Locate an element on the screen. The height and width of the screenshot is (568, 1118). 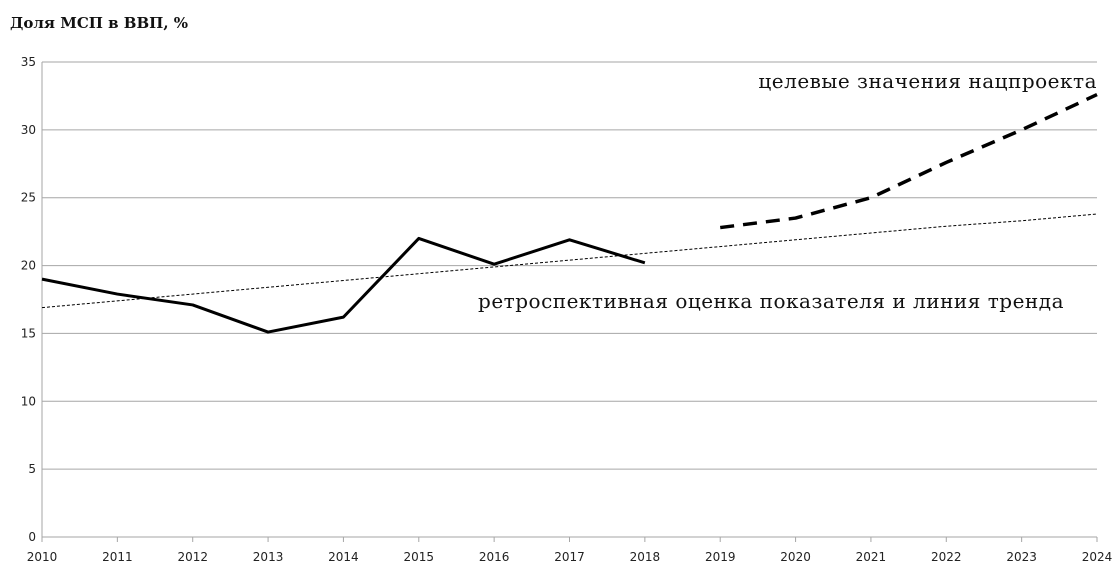
x-tick-label: 2023 is located at coordinates (1021, 557).